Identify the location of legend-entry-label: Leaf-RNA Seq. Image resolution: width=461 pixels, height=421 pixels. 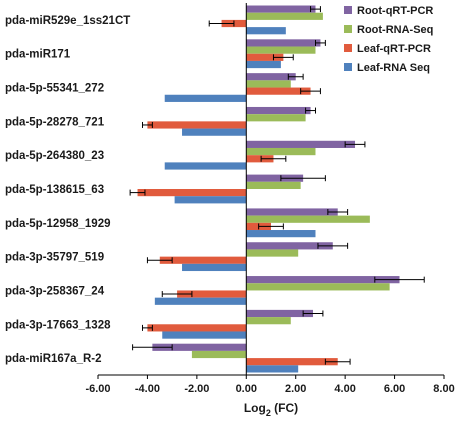
(393, 68).